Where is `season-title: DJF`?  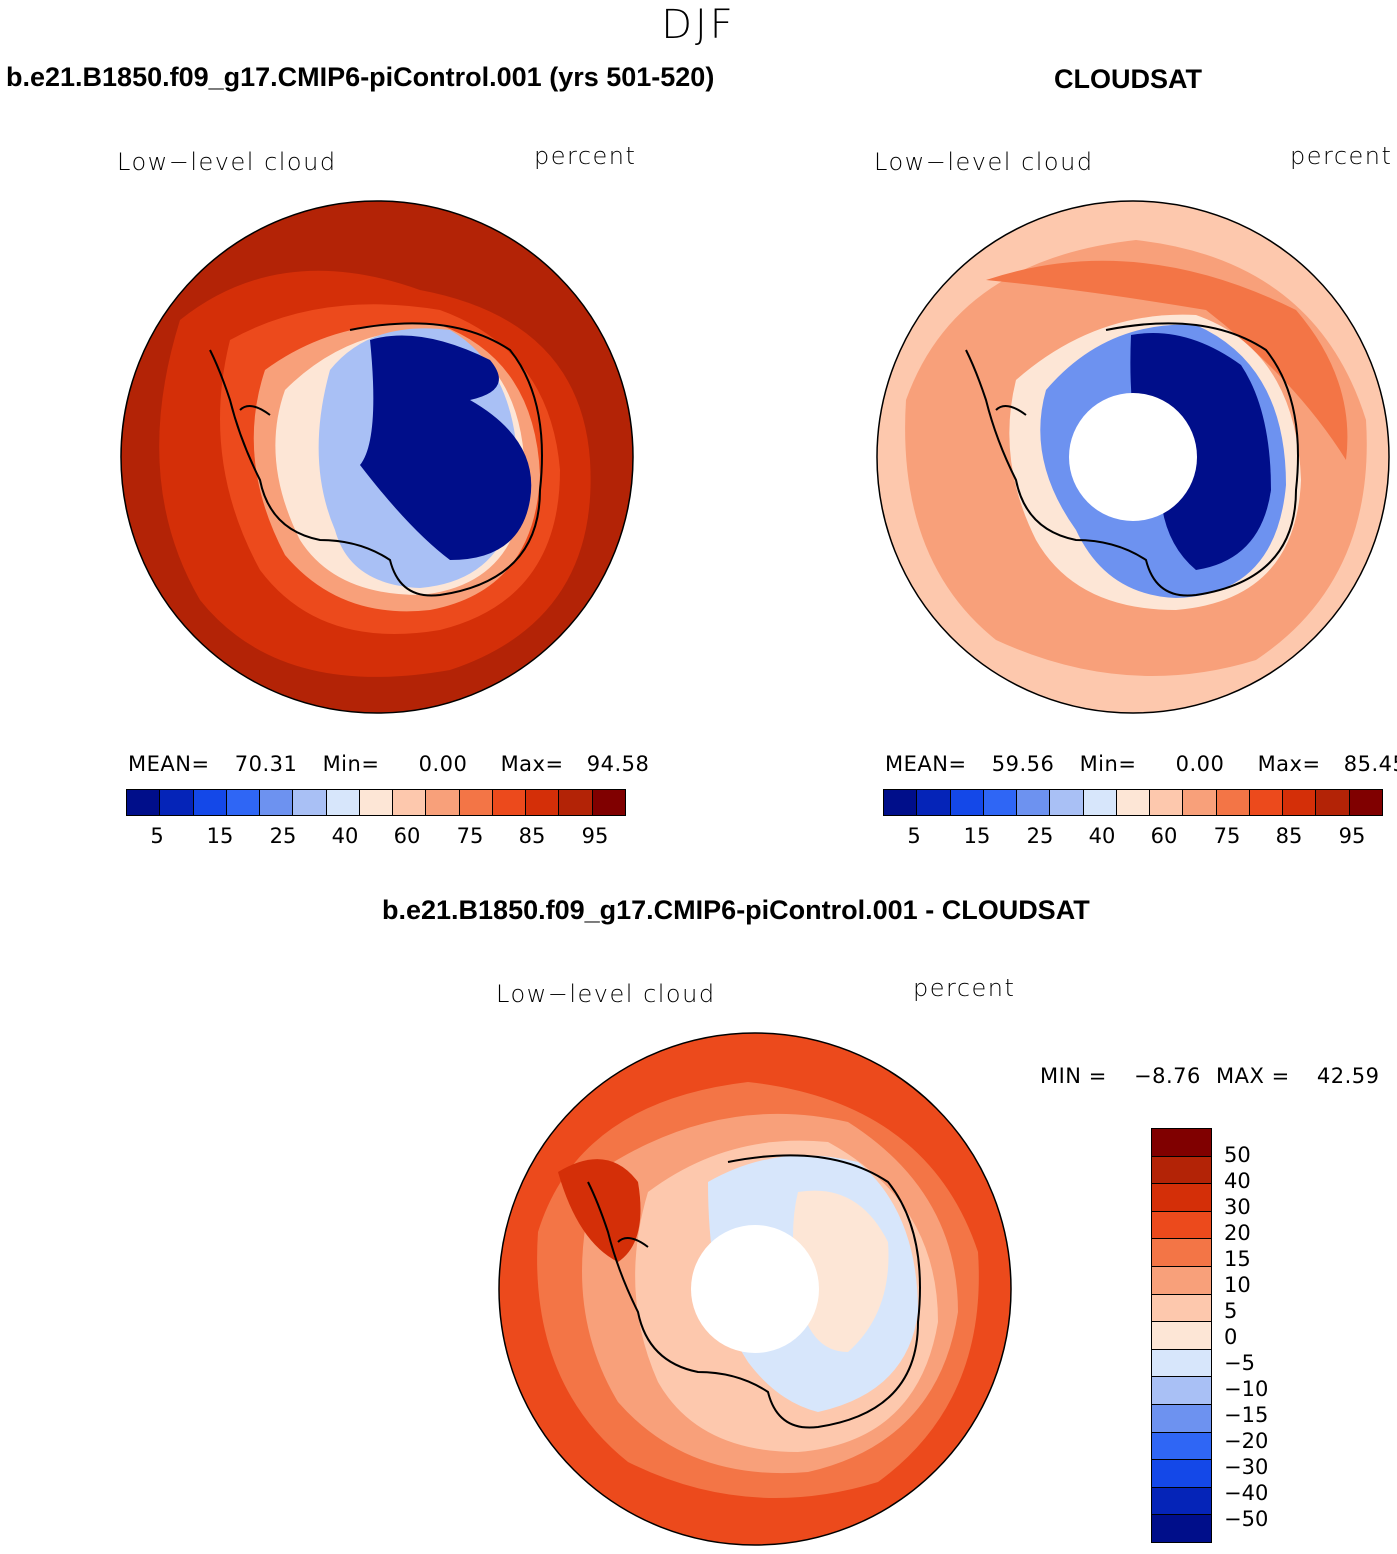 season-title: DJF is located at coordinates (698, 25).